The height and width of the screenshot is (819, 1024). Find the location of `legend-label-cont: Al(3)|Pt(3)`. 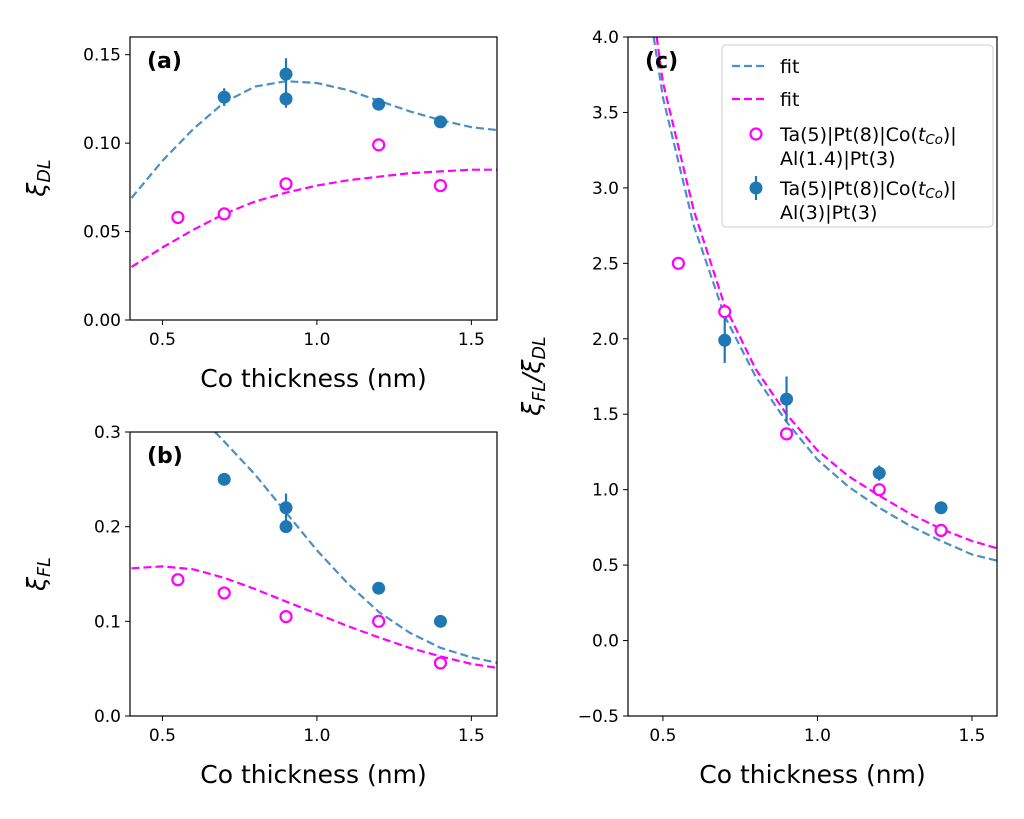

legend-label-cont: Al(3)|Pt(3) is located at coordinates (828, 213).